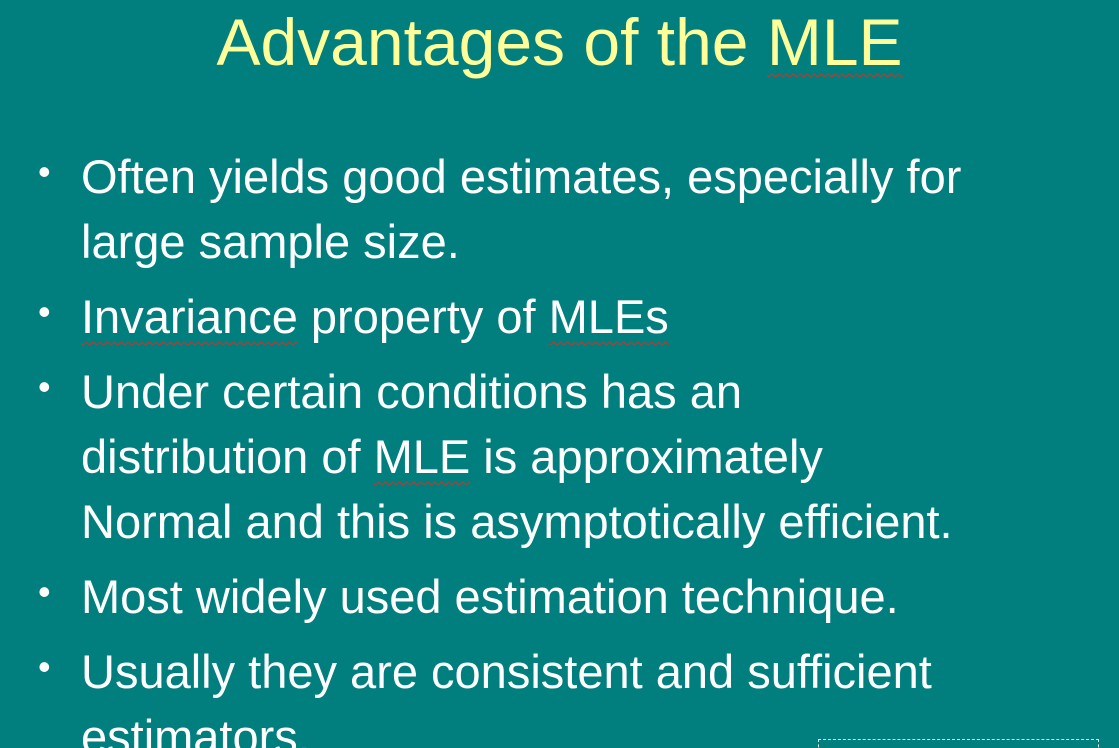 This screenshot has height=748, width=1119. I want to click on bullet-3-line-2-start: distribution of, so click(227, 456).